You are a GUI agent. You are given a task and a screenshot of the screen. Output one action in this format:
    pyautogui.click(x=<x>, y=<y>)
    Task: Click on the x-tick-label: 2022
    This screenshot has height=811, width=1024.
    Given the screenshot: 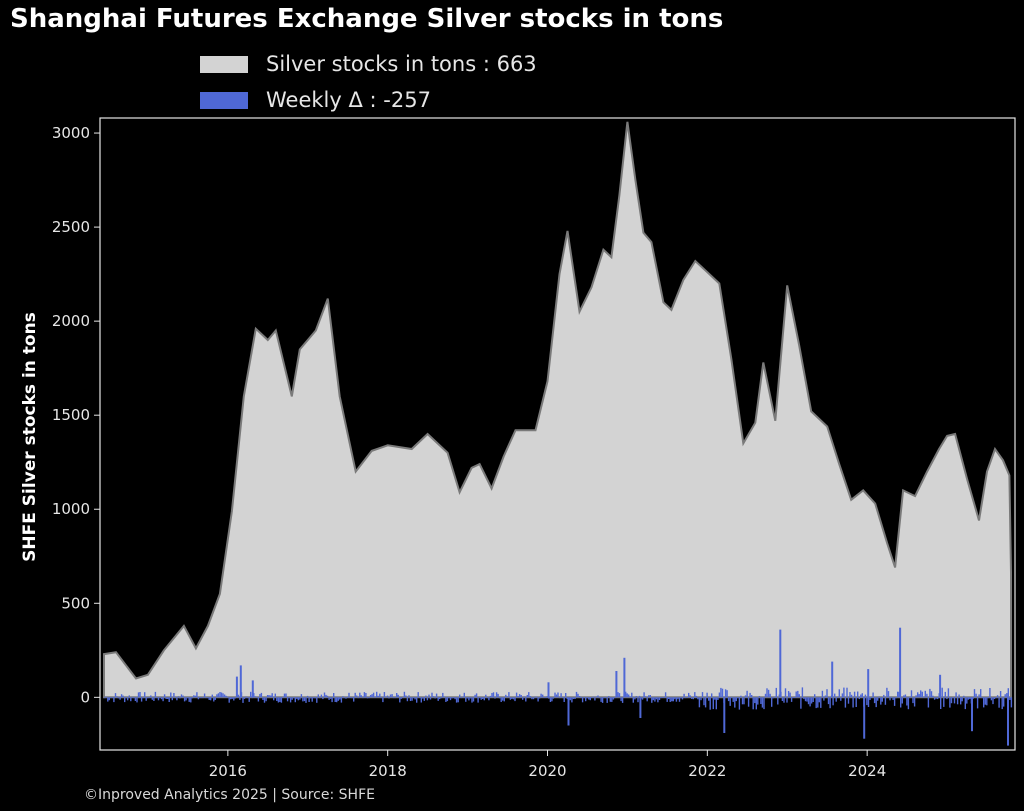 What is the action you would take?
    pyautogui.click(x=707, y=771)
    